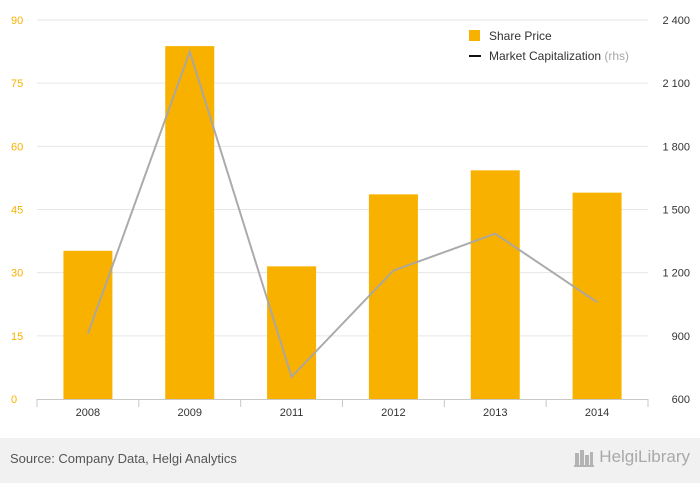  I want to click on y-left-tick-label: 75, so click(17, 84).